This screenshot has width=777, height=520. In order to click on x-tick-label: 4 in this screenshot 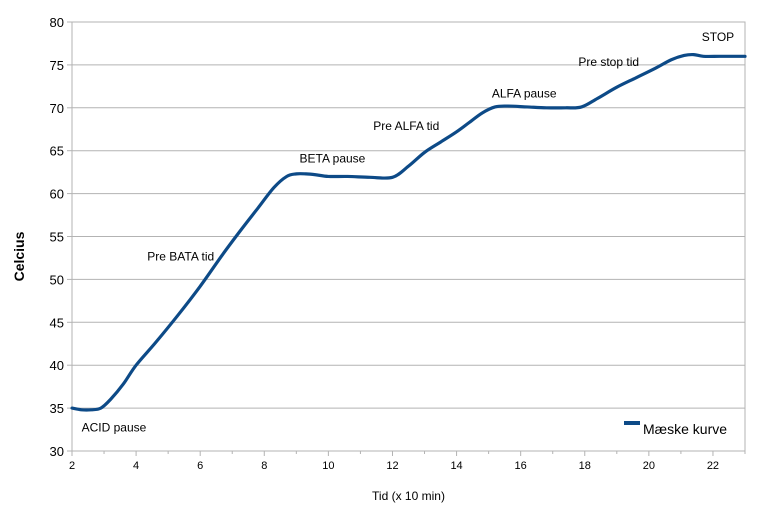, I will do `click(136, 466)`.